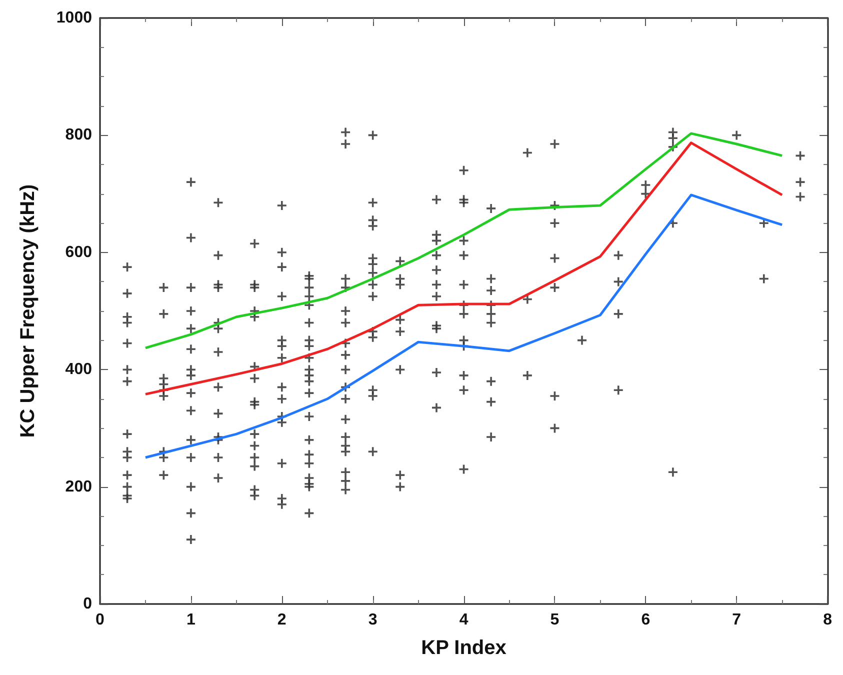 The height and width of the screenshot is (675, 843). I want to click on y-tick-label: 0, so click(87, 604).